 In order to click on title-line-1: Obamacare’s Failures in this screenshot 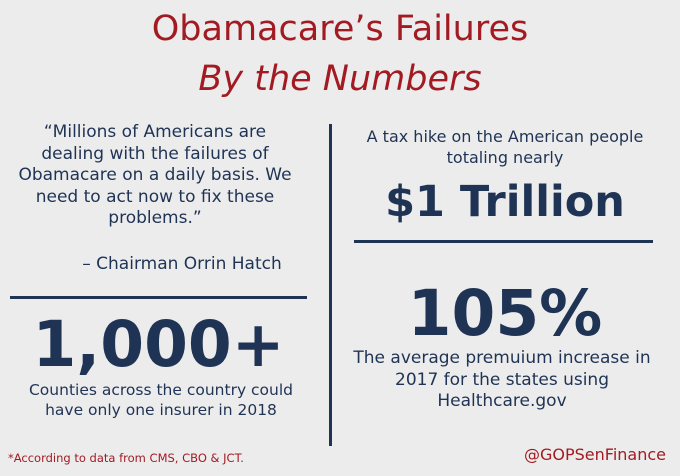, I will do `click(340, 29)`.